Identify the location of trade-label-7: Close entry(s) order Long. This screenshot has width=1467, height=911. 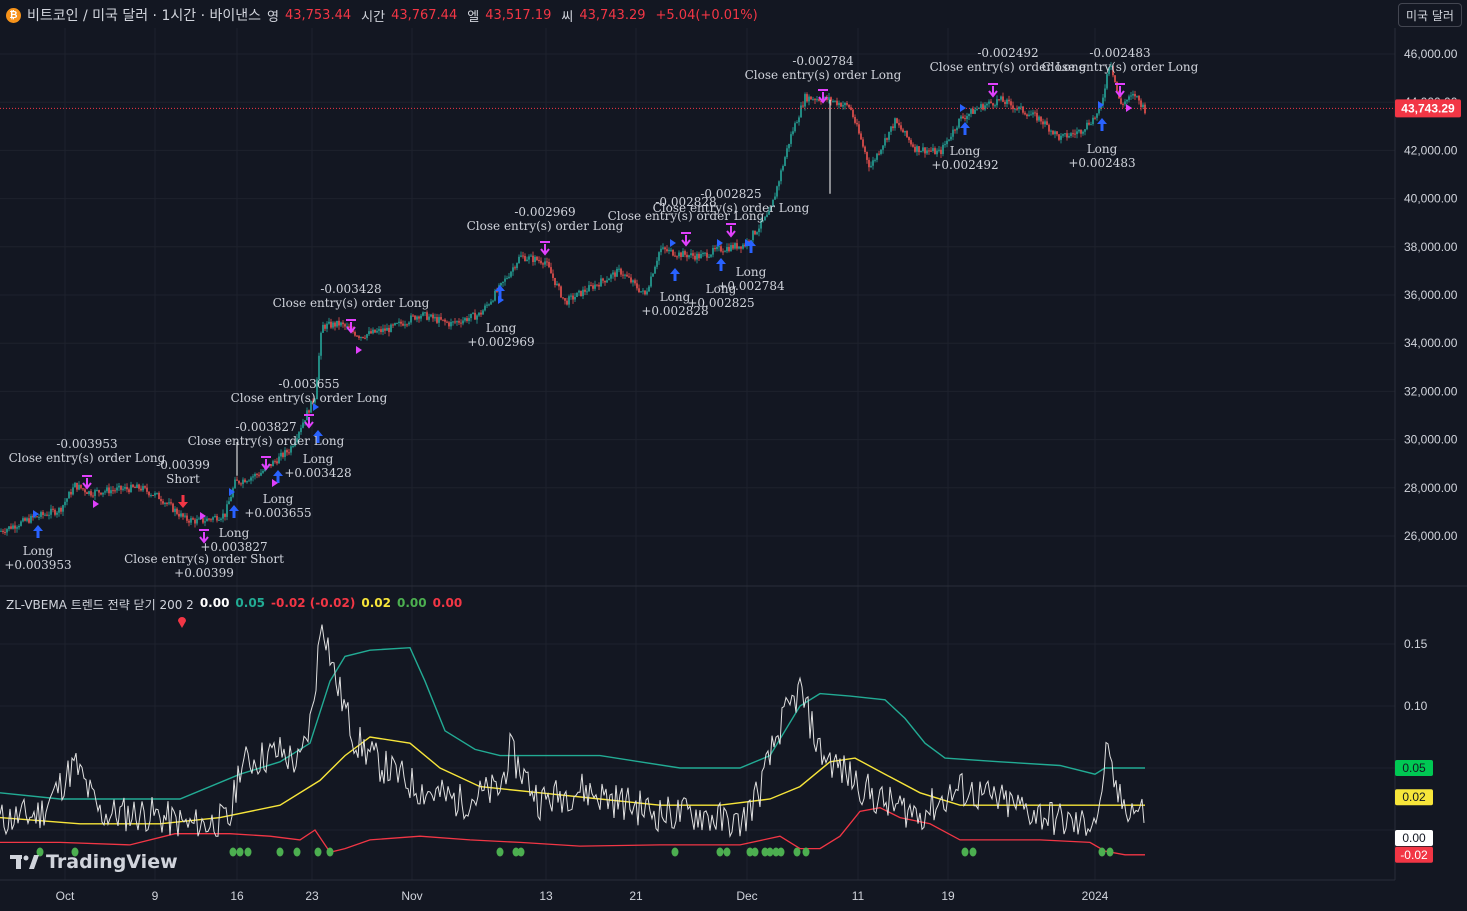
(309, 398).